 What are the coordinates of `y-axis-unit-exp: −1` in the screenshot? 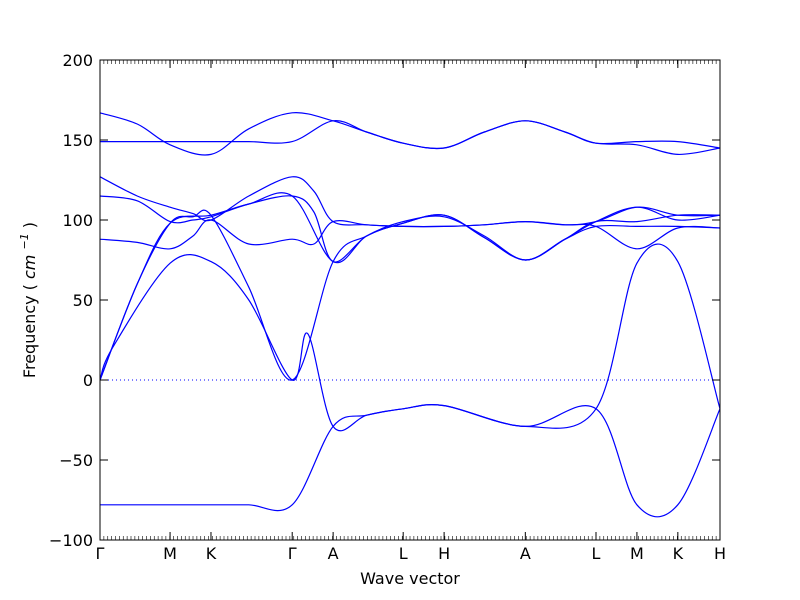 It's located at (24, 241).